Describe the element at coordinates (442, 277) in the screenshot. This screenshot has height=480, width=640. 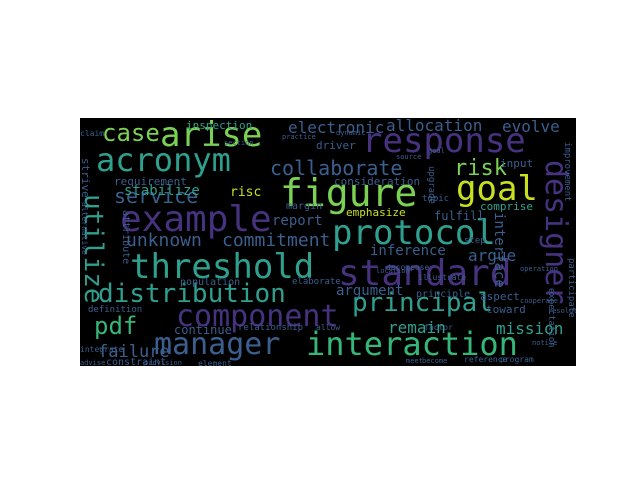
I see `word-illustrate: illustrate` at that location.